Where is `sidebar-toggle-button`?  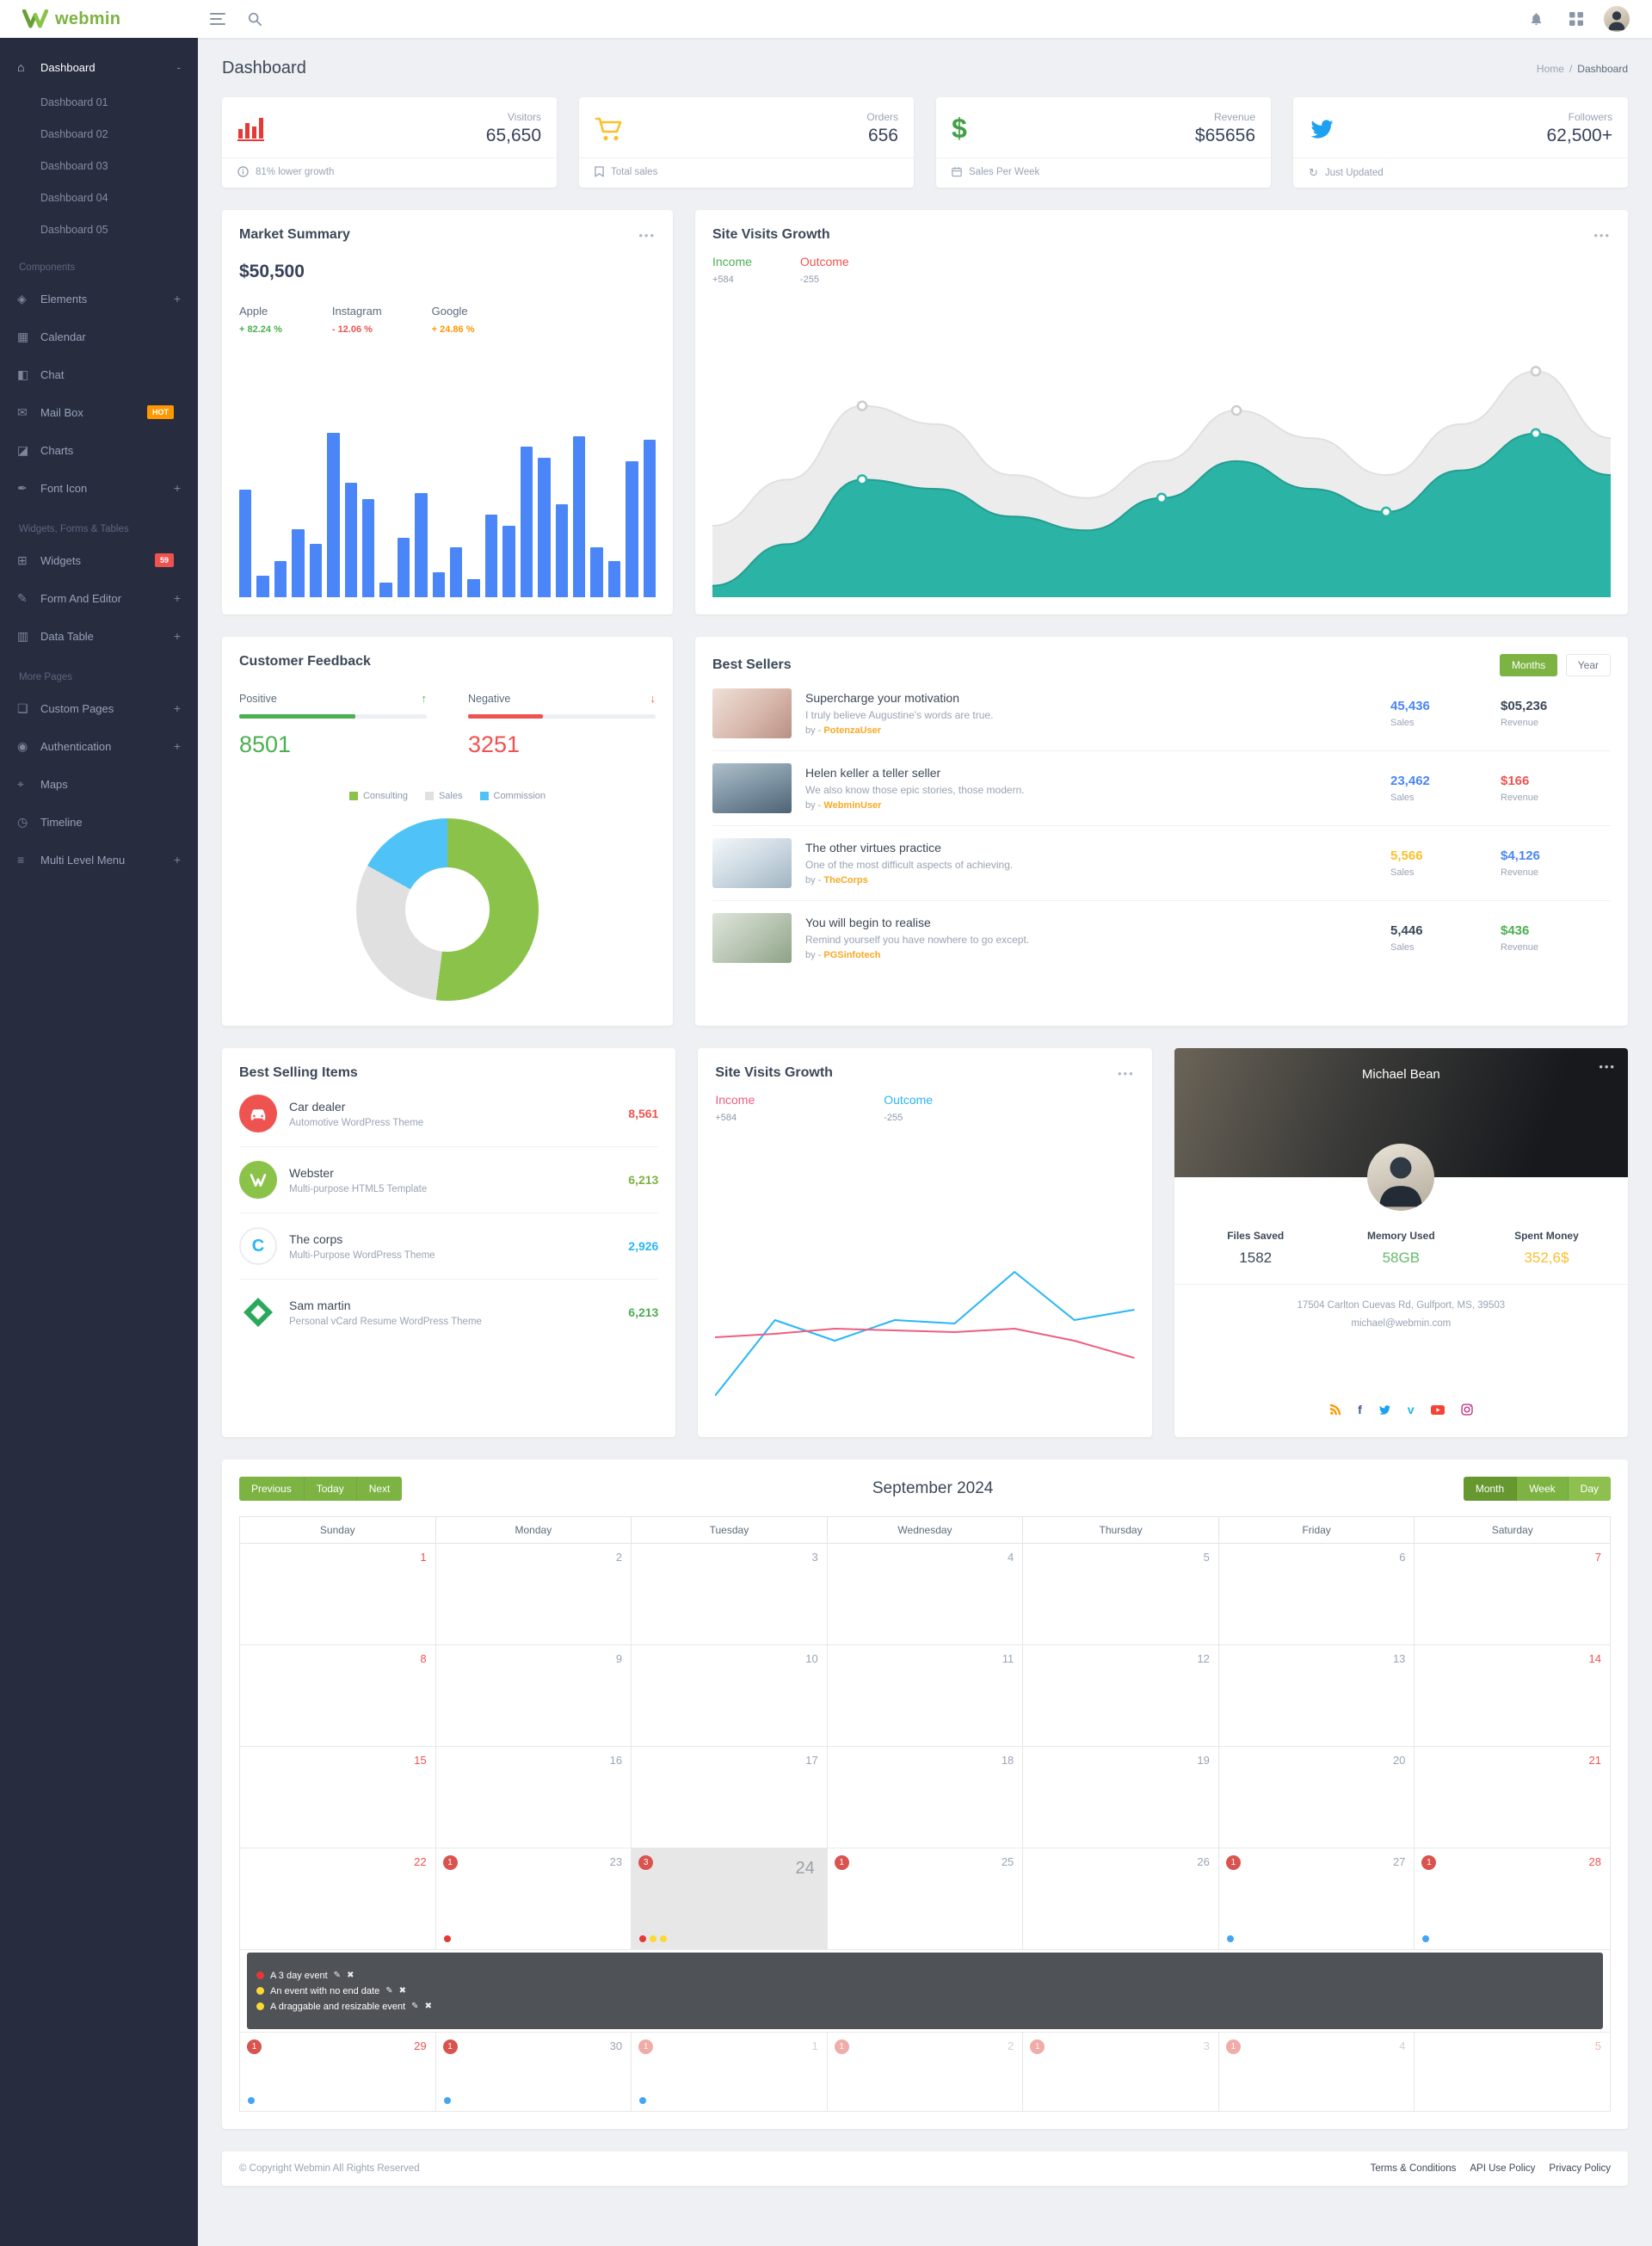
sidebar-toggle-button is located at coordinates (218, 19).